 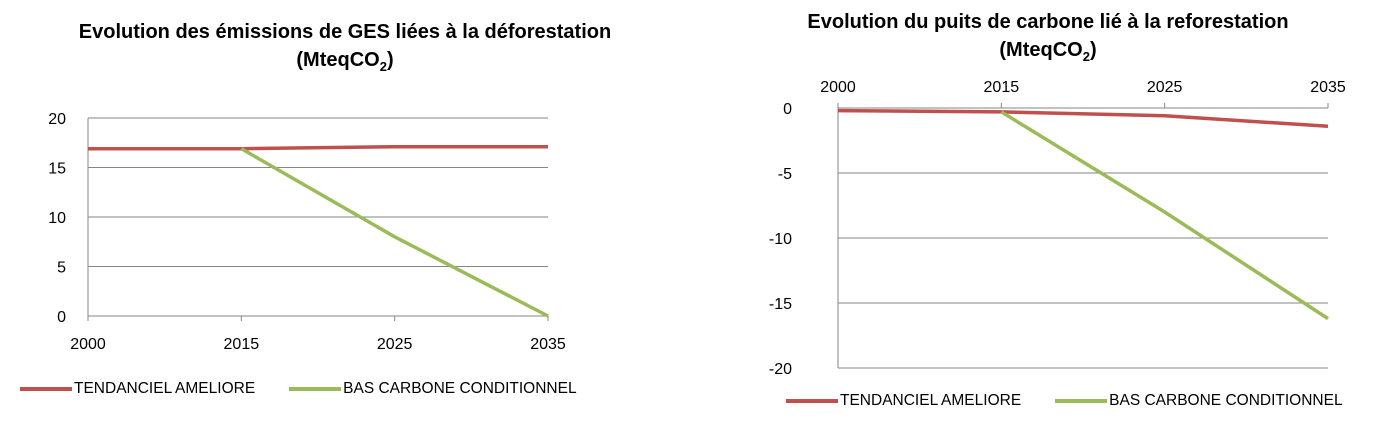 What do you see at coordinates (780, 239) in the screenshot?
I see `y-tick-label: -10` at bounding box center [780, 239].